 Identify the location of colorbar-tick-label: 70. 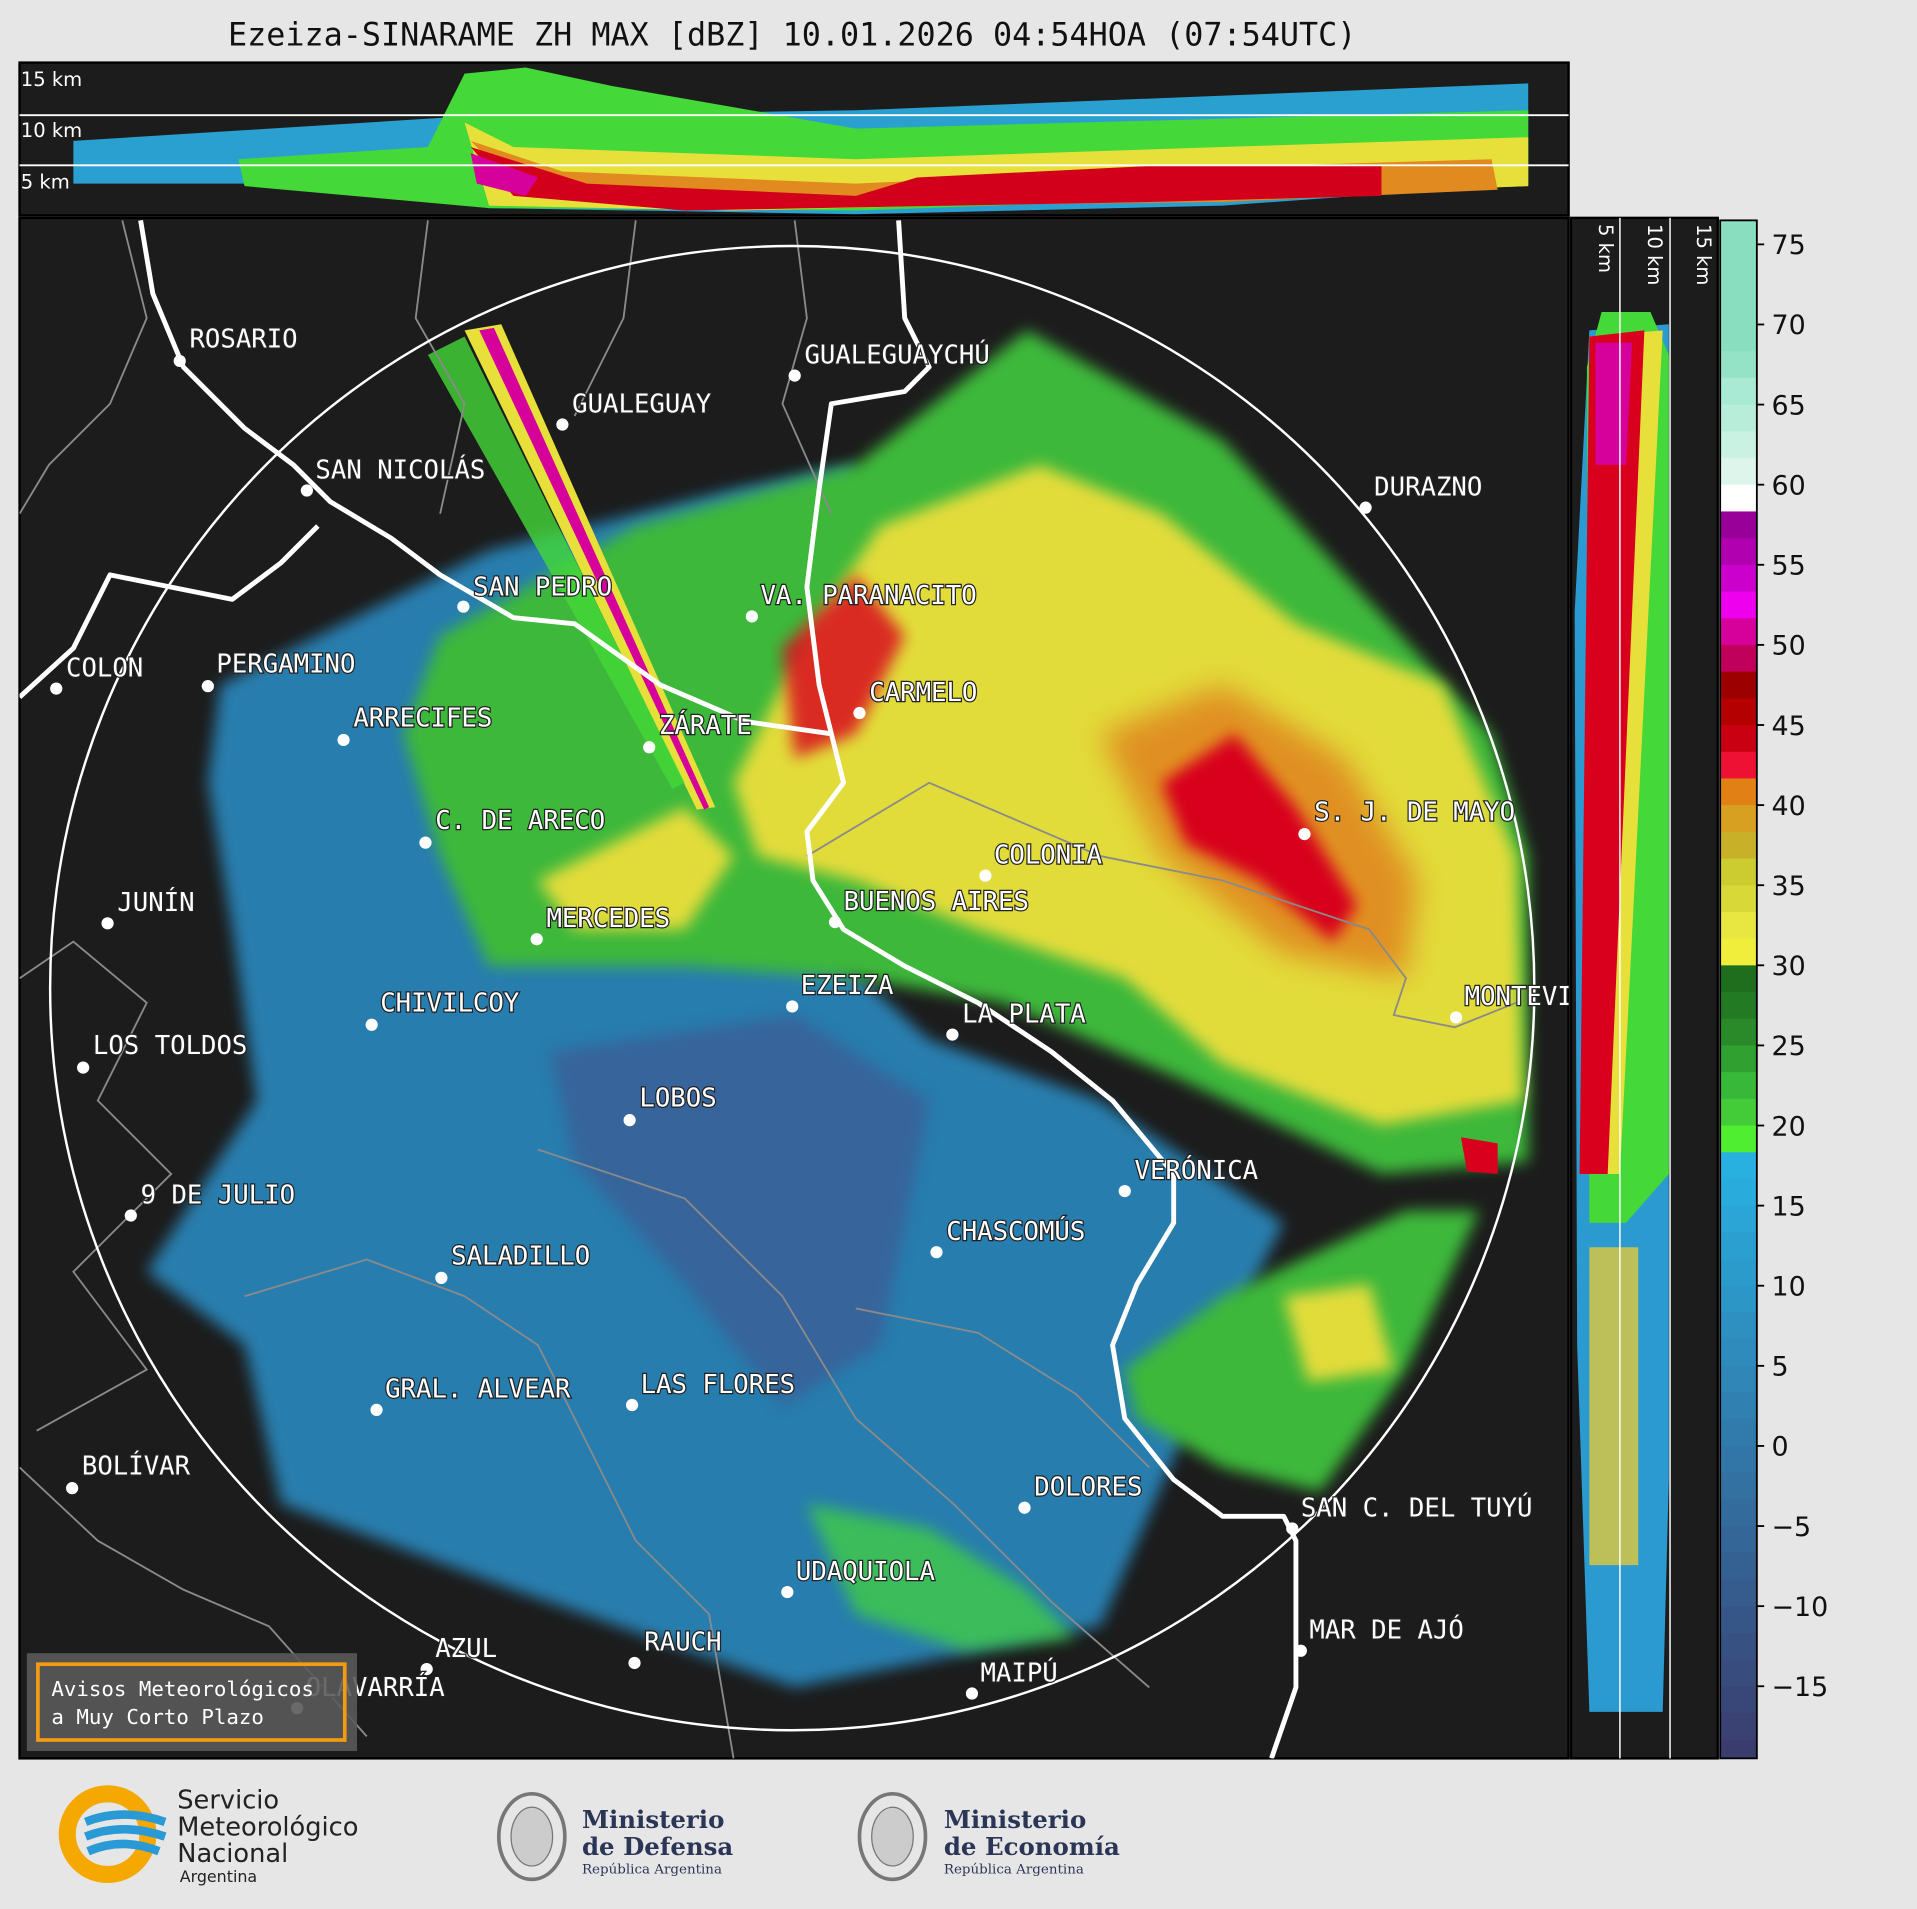
(1789, 325).